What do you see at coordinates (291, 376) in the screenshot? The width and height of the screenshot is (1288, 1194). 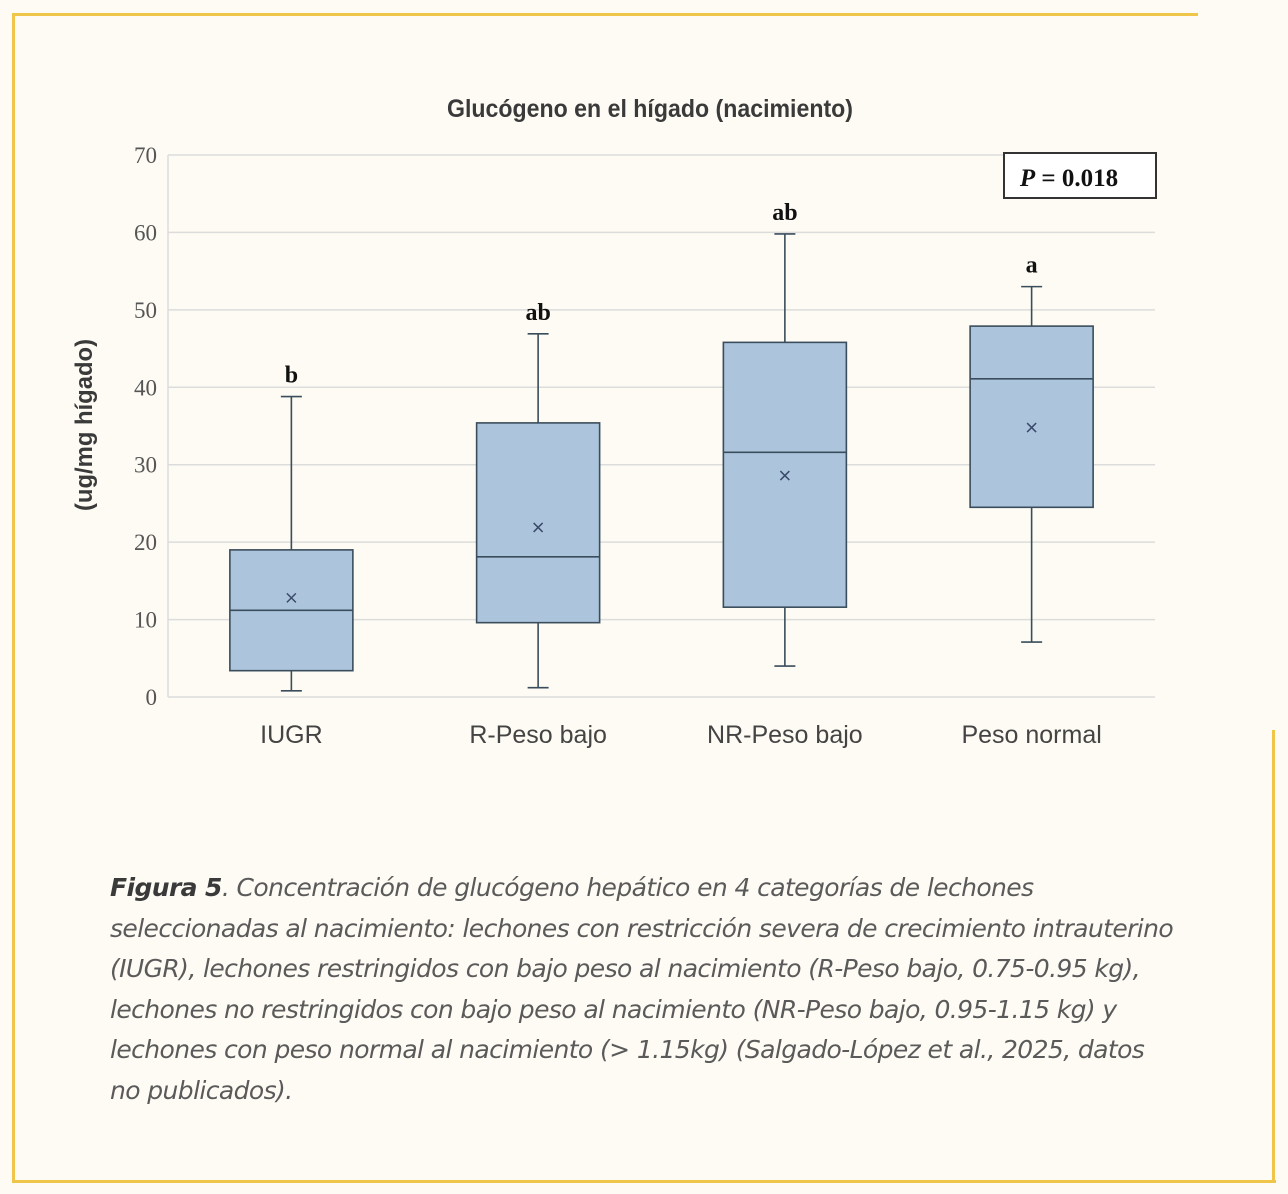 I see `significance-letter: b` at bounding box center [291, 376].